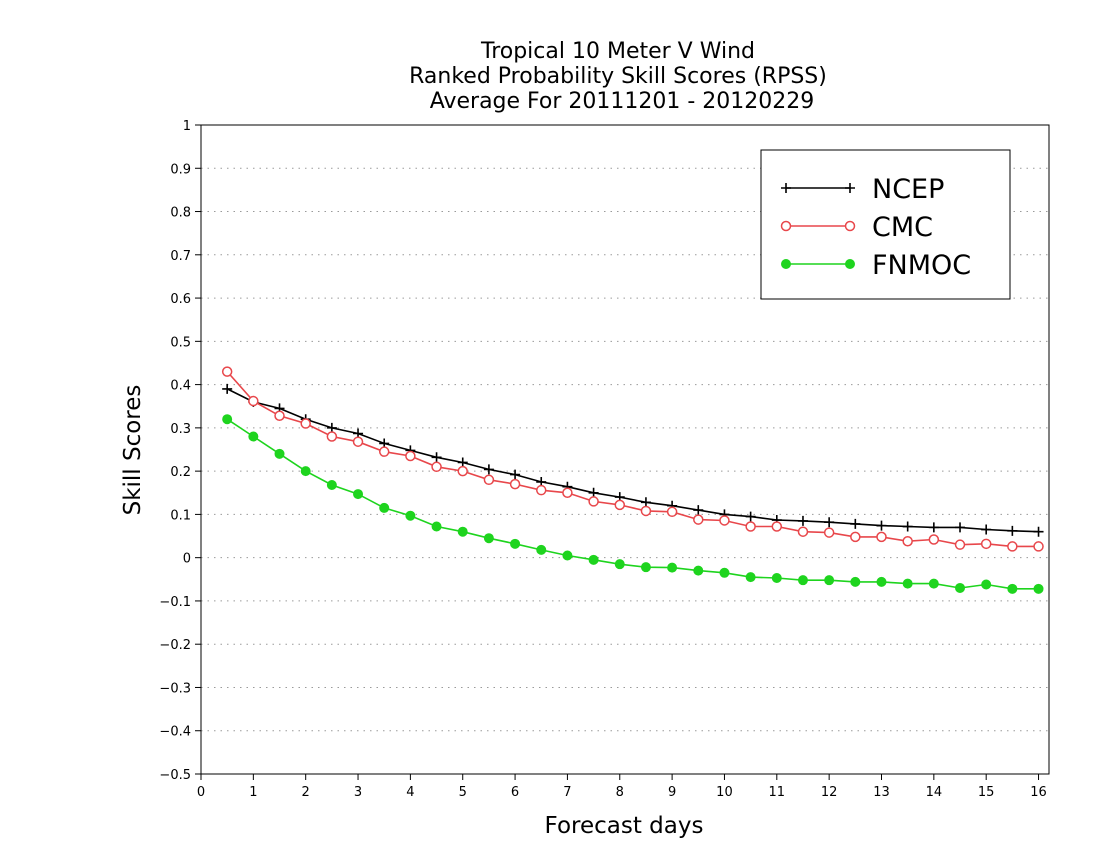 The image size is (1100, 850). I want to click on y-tick-label: 1, so click(187, 126).